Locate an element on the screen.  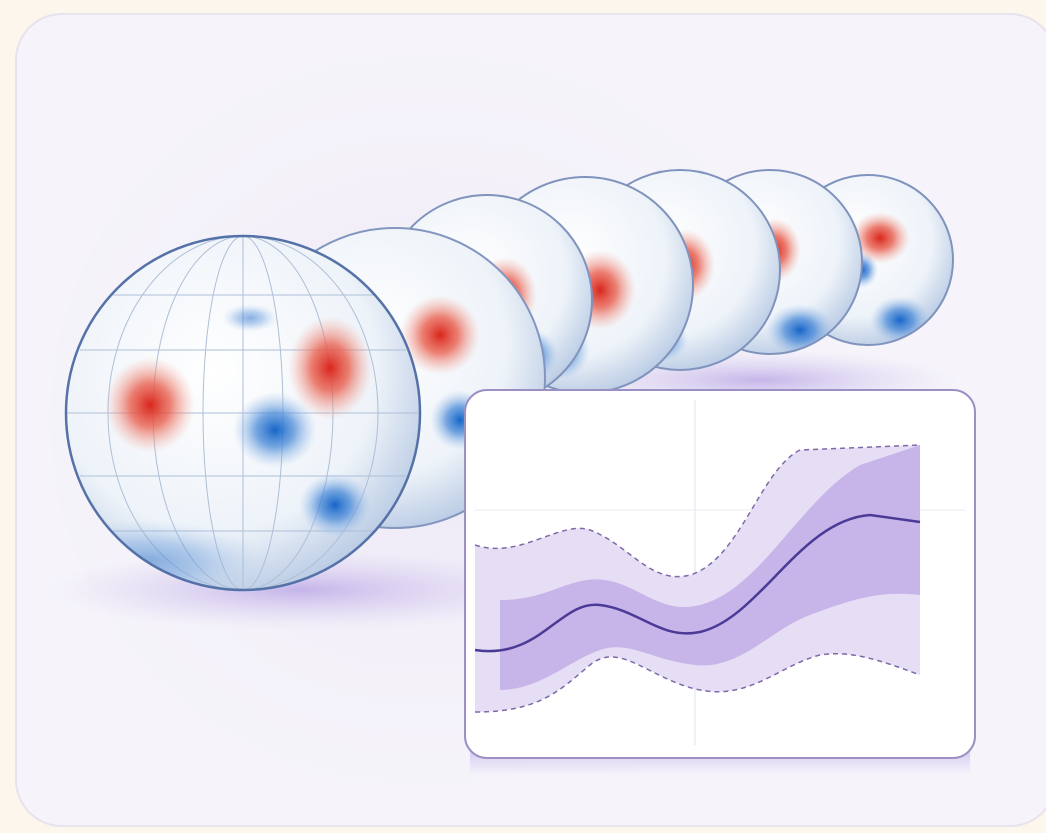
mean-line is located at coordinates (697, 583).